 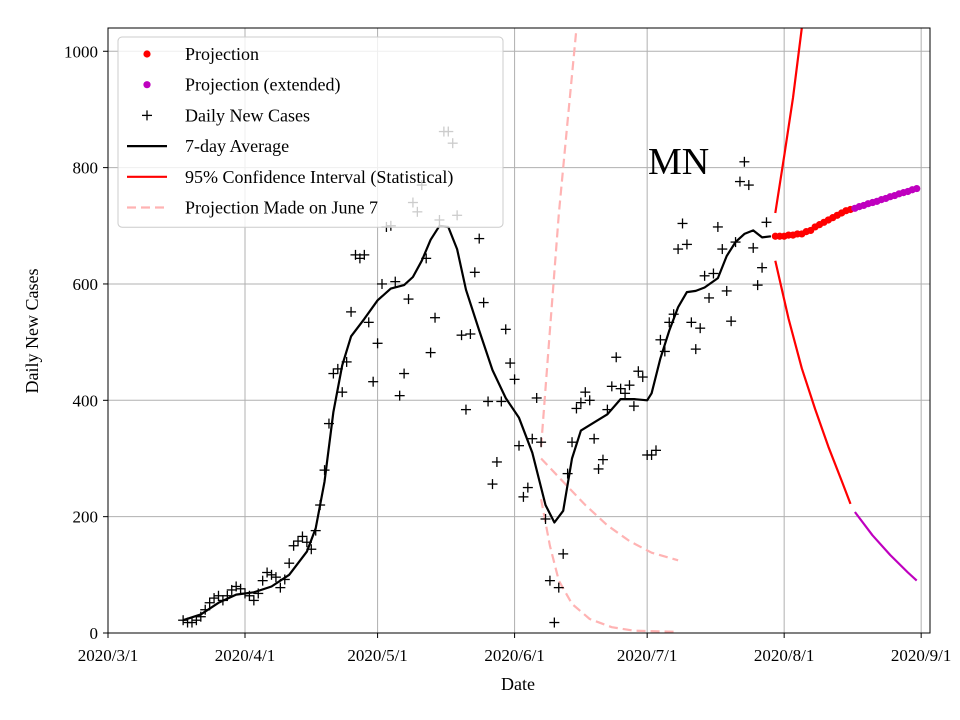 What do you see at coordinates (86, 400) in the screenshot?
I see `y-tick-label: 400` at bounding box center [86, 400].